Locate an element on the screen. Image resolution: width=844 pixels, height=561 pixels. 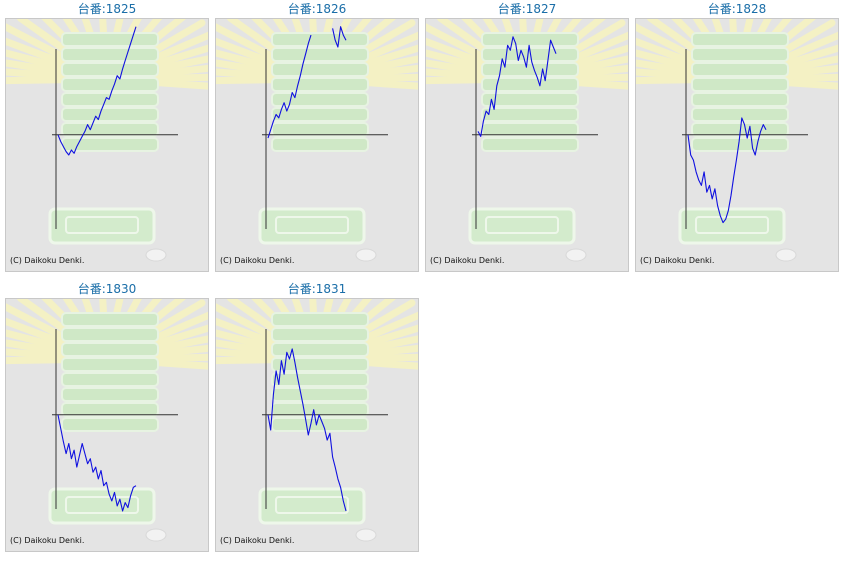
graph-card-1826: 台番:1826 (C) Daikoku Denki. is located at coordinates (317, 136).